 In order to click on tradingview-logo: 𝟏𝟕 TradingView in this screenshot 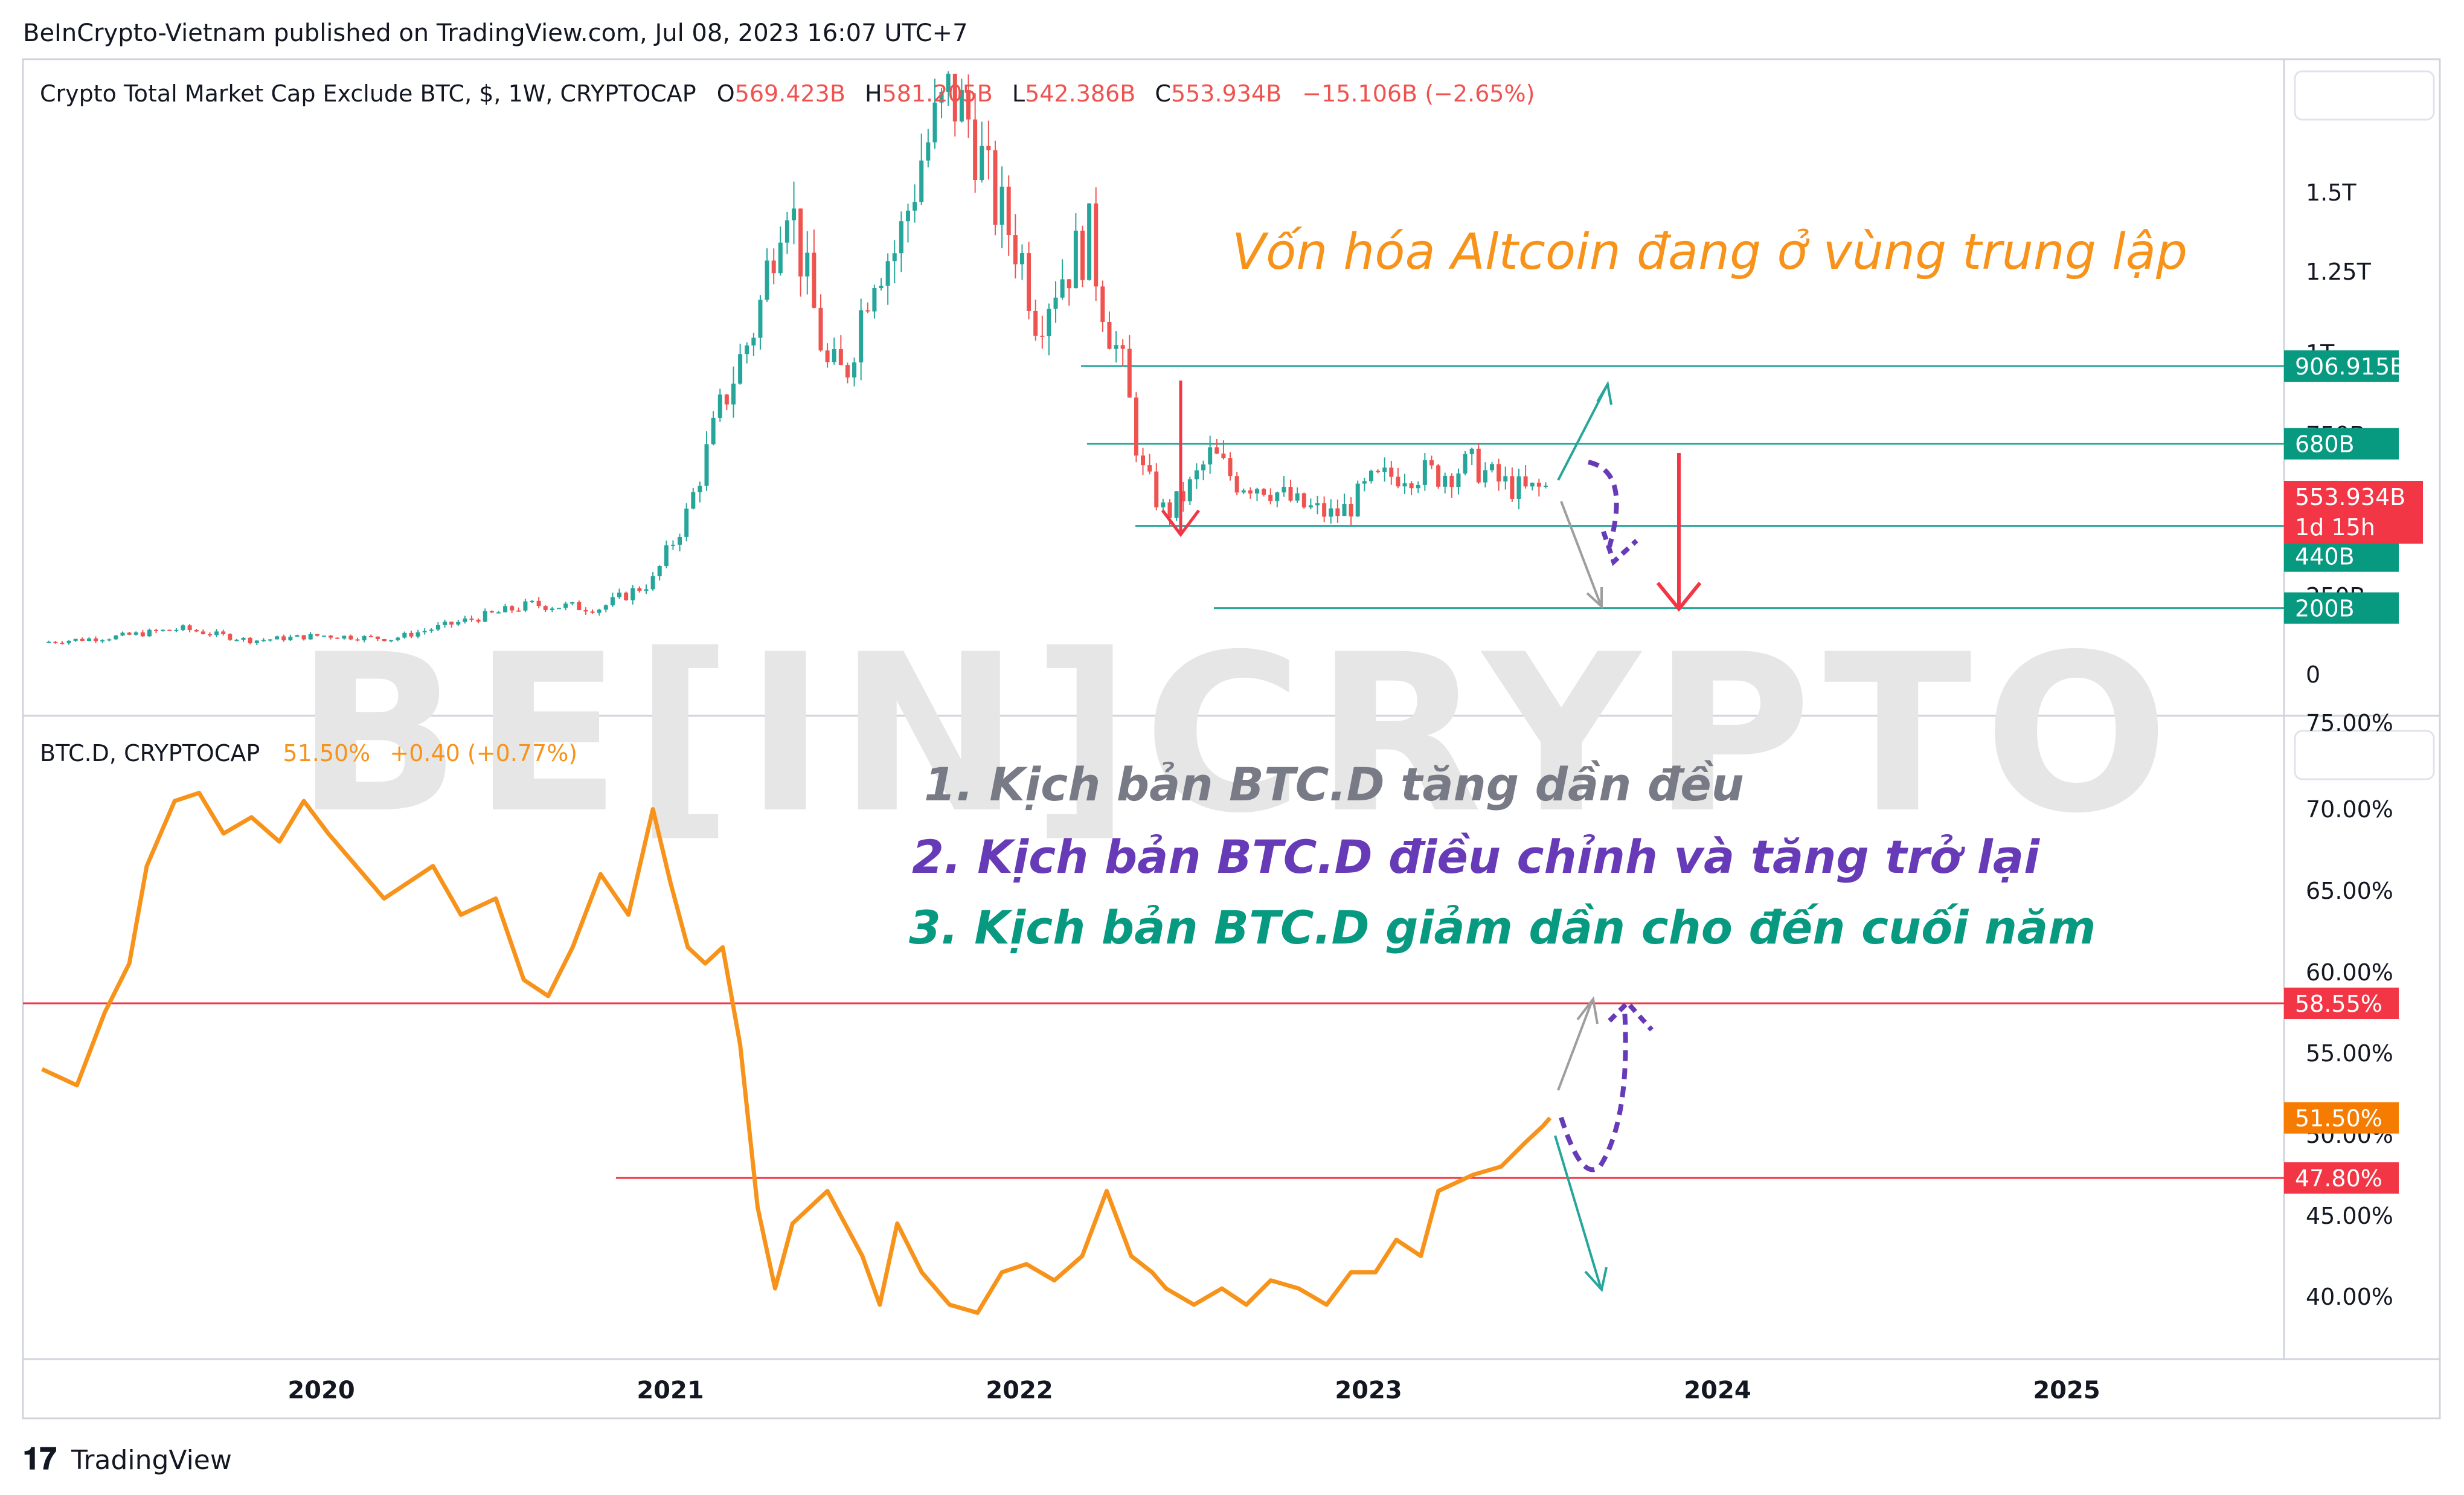, I will do `click(127, 1459)`.